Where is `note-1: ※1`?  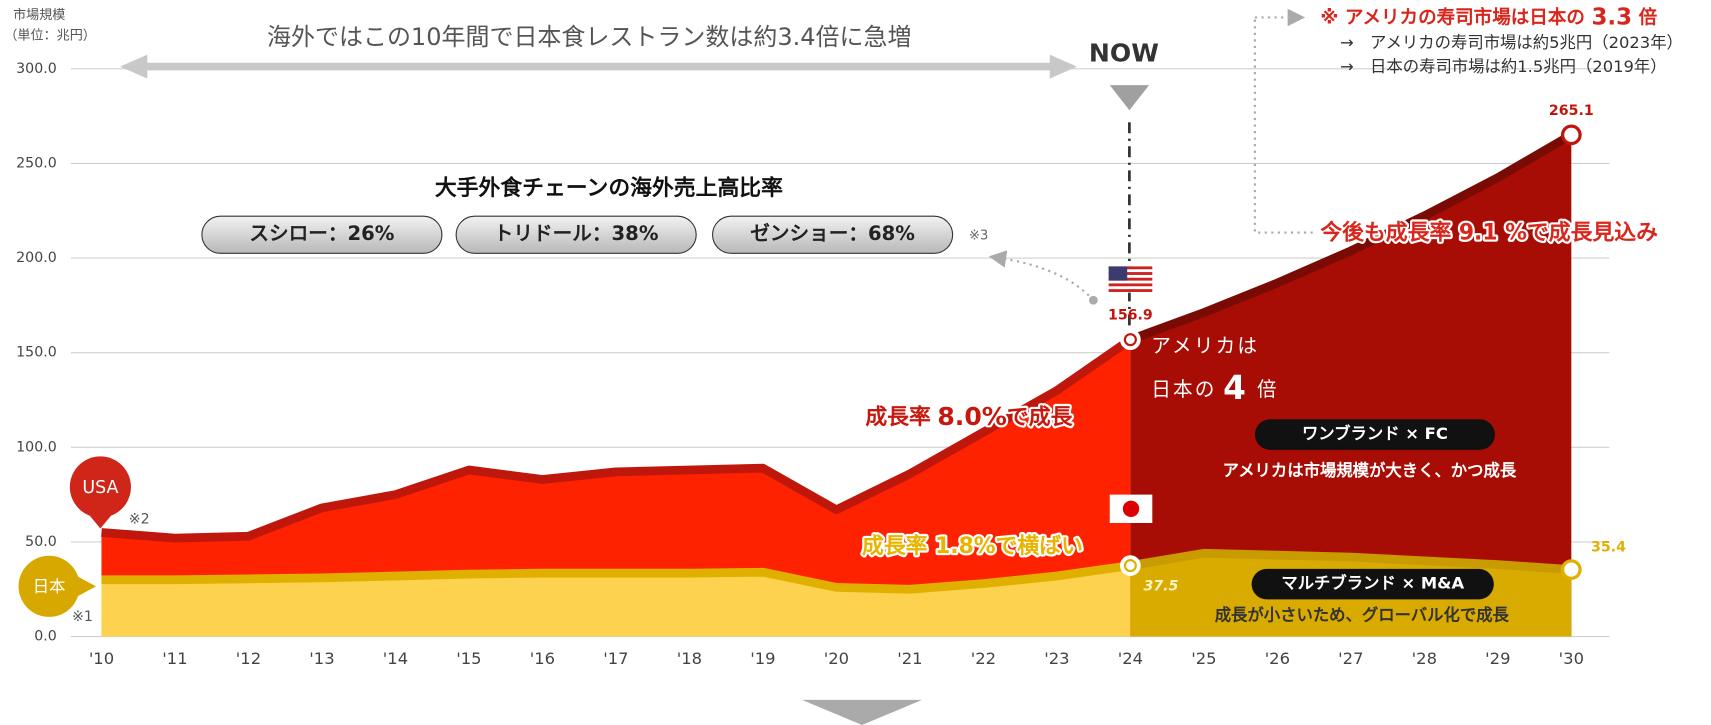
note-1: ※1 is located at coordinates (82, 617).